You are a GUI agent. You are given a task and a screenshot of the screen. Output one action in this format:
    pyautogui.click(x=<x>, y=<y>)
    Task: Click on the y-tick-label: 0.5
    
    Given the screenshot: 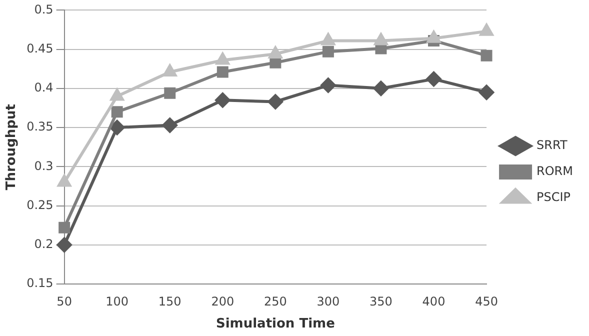 What is the action you would take?
    pyautogui.click(x=44, y=9)
    